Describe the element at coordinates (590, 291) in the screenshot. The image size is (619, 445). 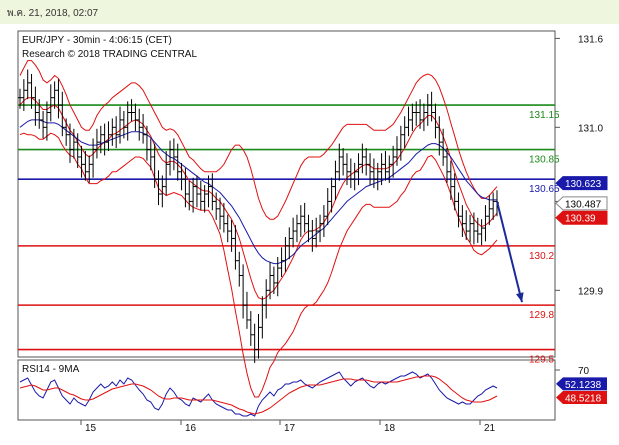
I see `price-tick-label-0: 129.9` at that location.